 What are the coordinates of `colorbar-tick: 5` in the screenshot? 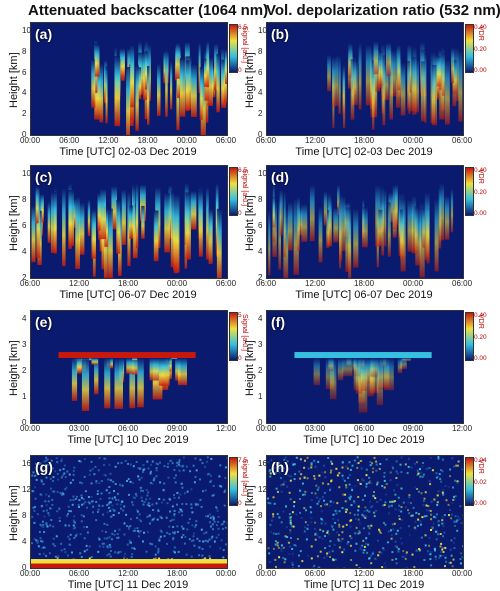 It's located at (240, 315).